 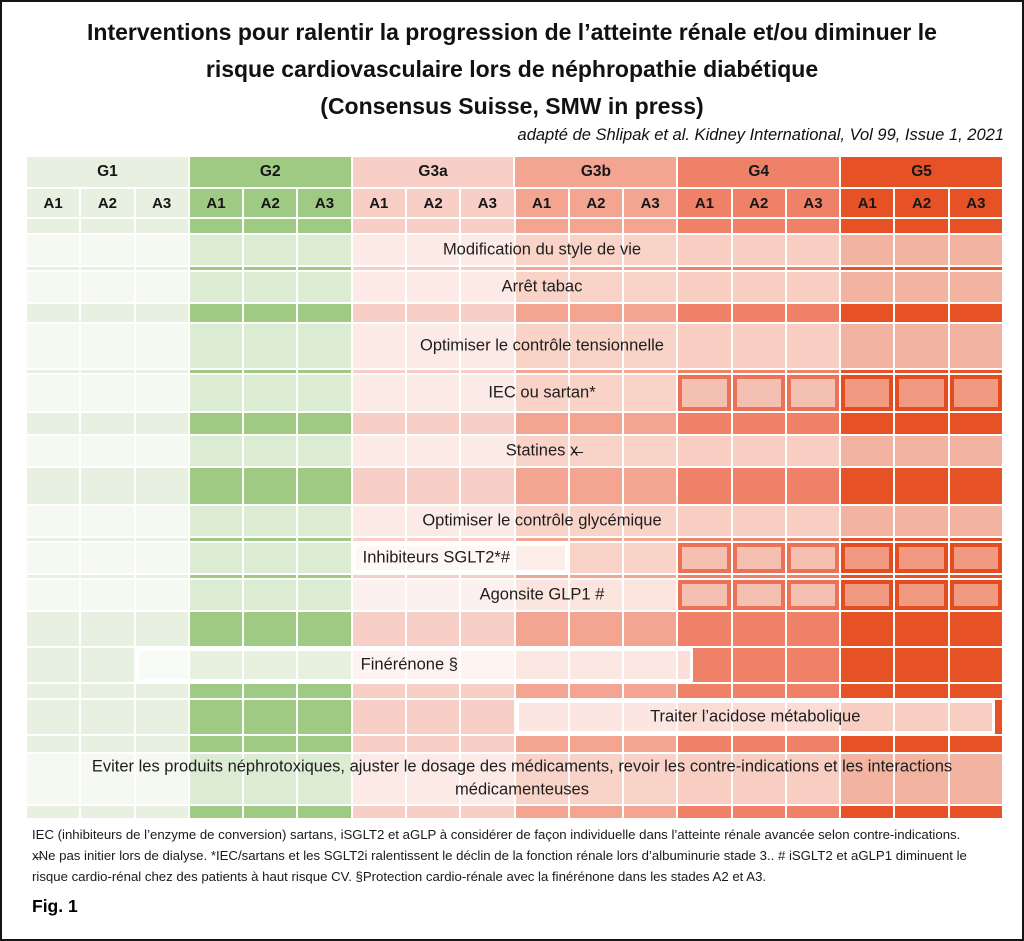 I want to click on row-sglt2: Inhibiteurs SGLT2*#, so click(x=514, y=558).